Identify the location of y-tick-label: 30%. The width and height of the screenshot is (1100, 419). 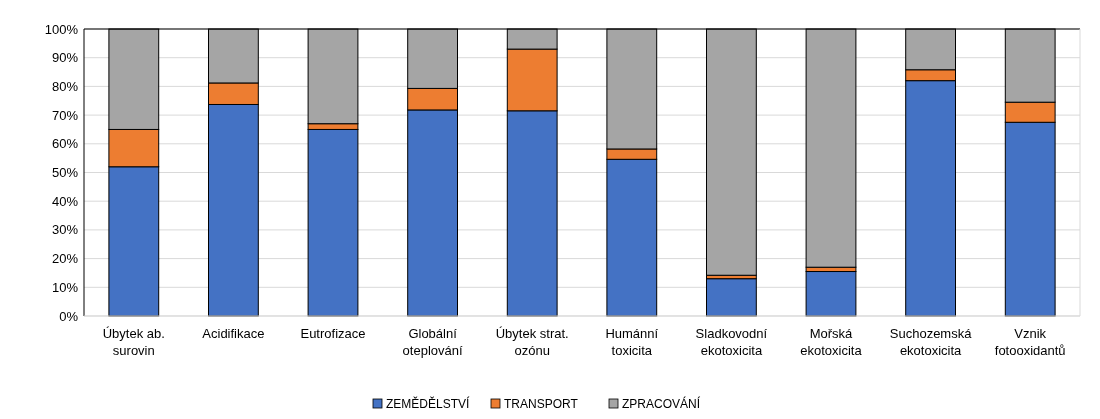
(65, 230).